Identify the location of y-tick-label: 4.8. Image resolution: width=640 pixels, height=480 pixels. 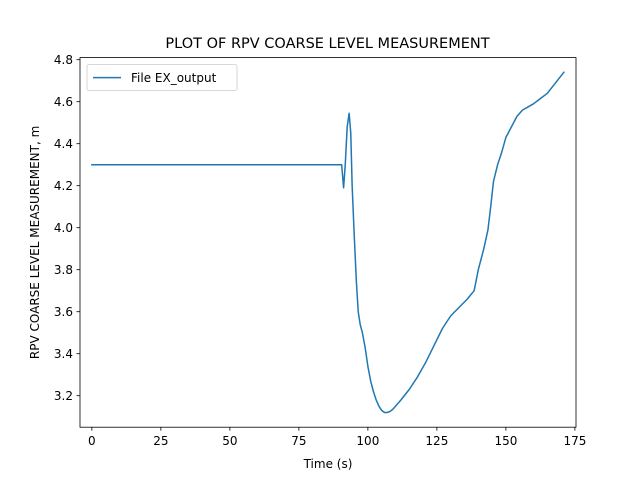
(63, 60).